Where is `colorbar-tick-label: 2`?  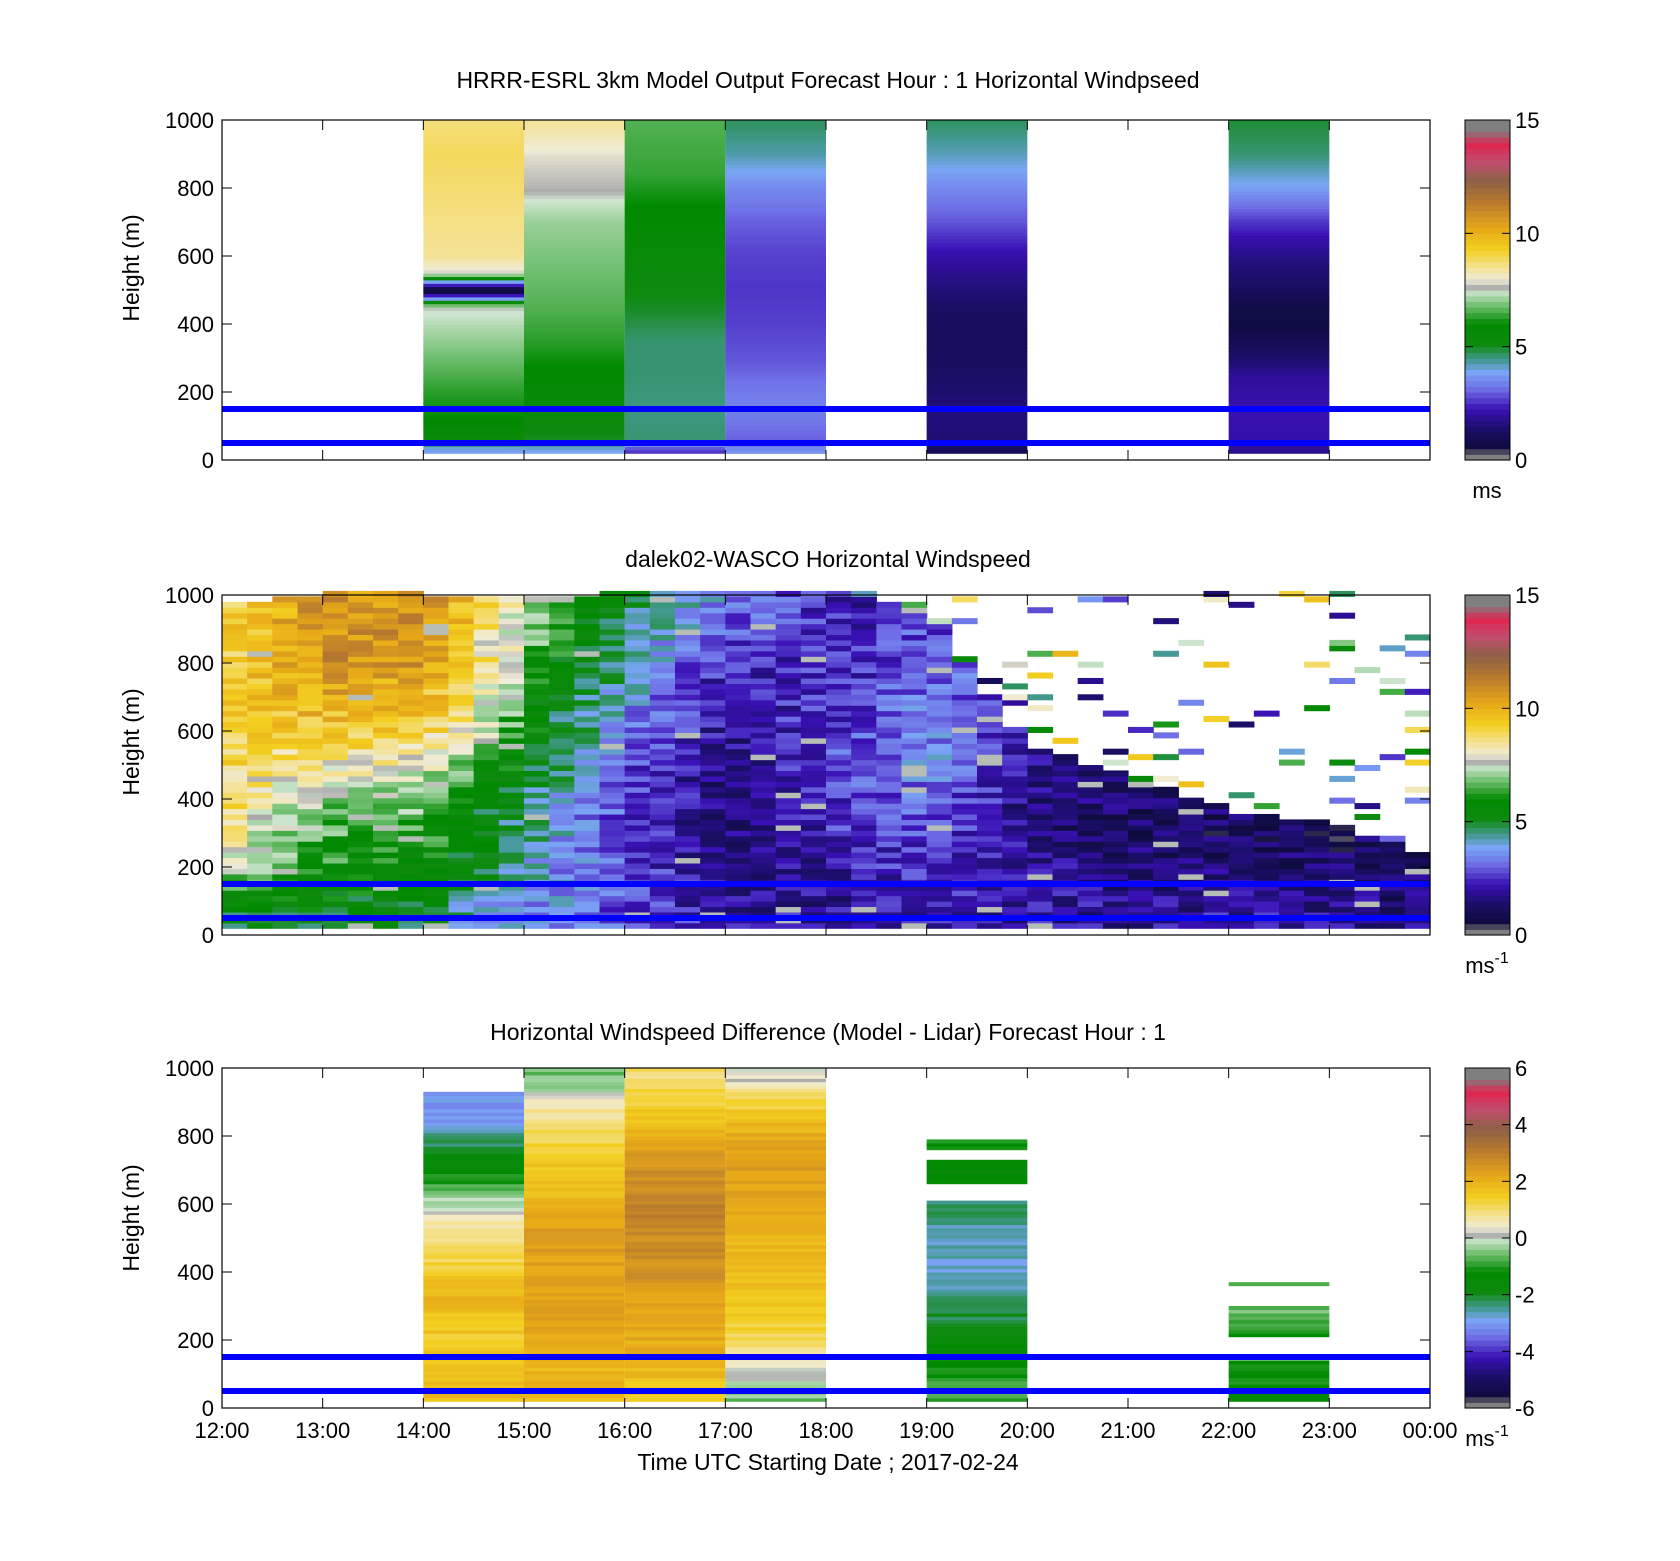
colorbar-tick-label: 2 is located at coordinates (1521, 1181).